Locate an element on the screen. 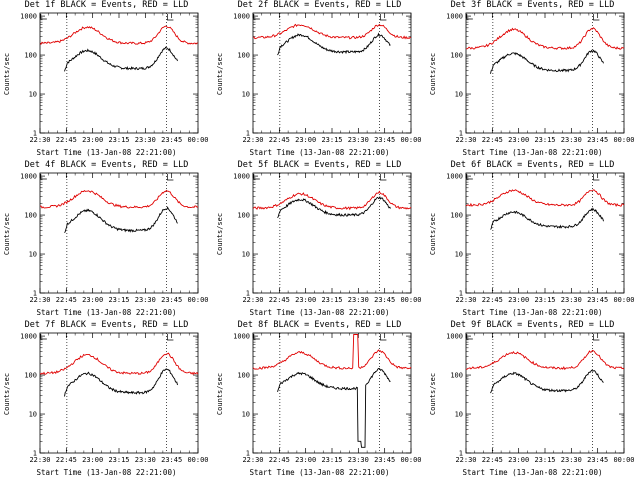 The height and width of the screenshot is (480, 640). panel-title: Det 5f BLACK = Events, RED = LLD is located at coordinates (319, 165).